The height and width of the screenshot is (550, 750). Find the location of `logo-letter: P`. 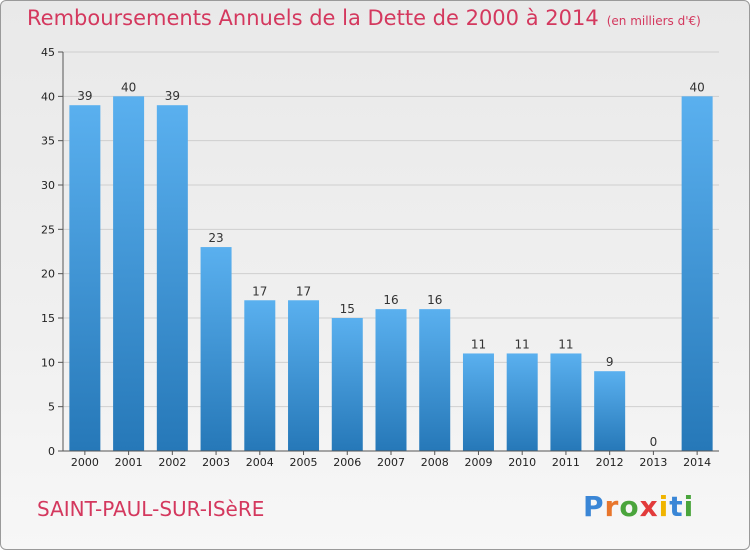

logo-letter: P is located at coordinates (594, 506).